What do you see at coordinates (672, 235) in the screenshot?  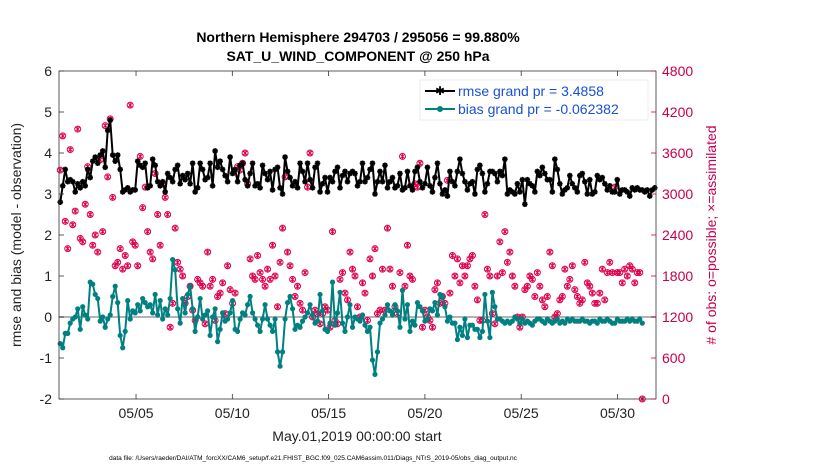 I see `y-right-axis-ticks: 0 600 1200 1800 2400 3000 3600 4200 4800` at bounding box center [672, 235].